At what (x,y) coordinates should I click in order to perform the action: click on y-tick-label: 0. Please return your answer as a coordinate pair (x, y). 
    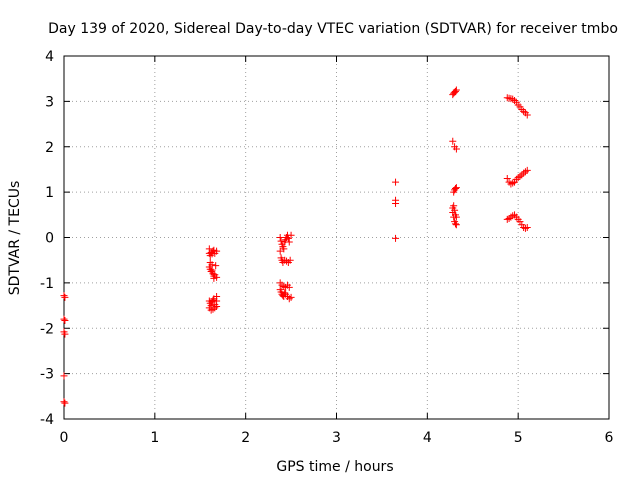
    Looking at the image, I should click on (49, 239).